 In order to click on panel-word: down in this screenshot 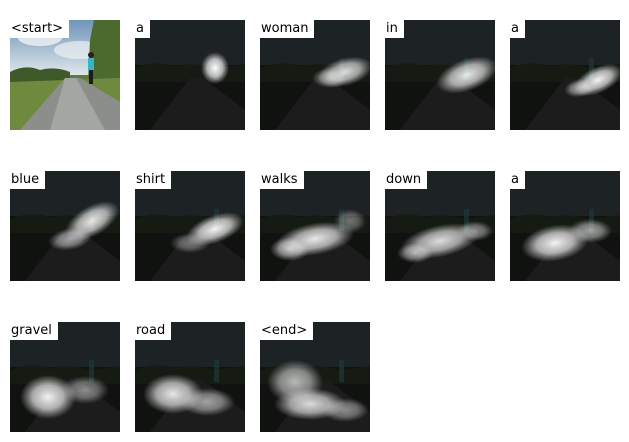, I will do `click(406, 180)`.